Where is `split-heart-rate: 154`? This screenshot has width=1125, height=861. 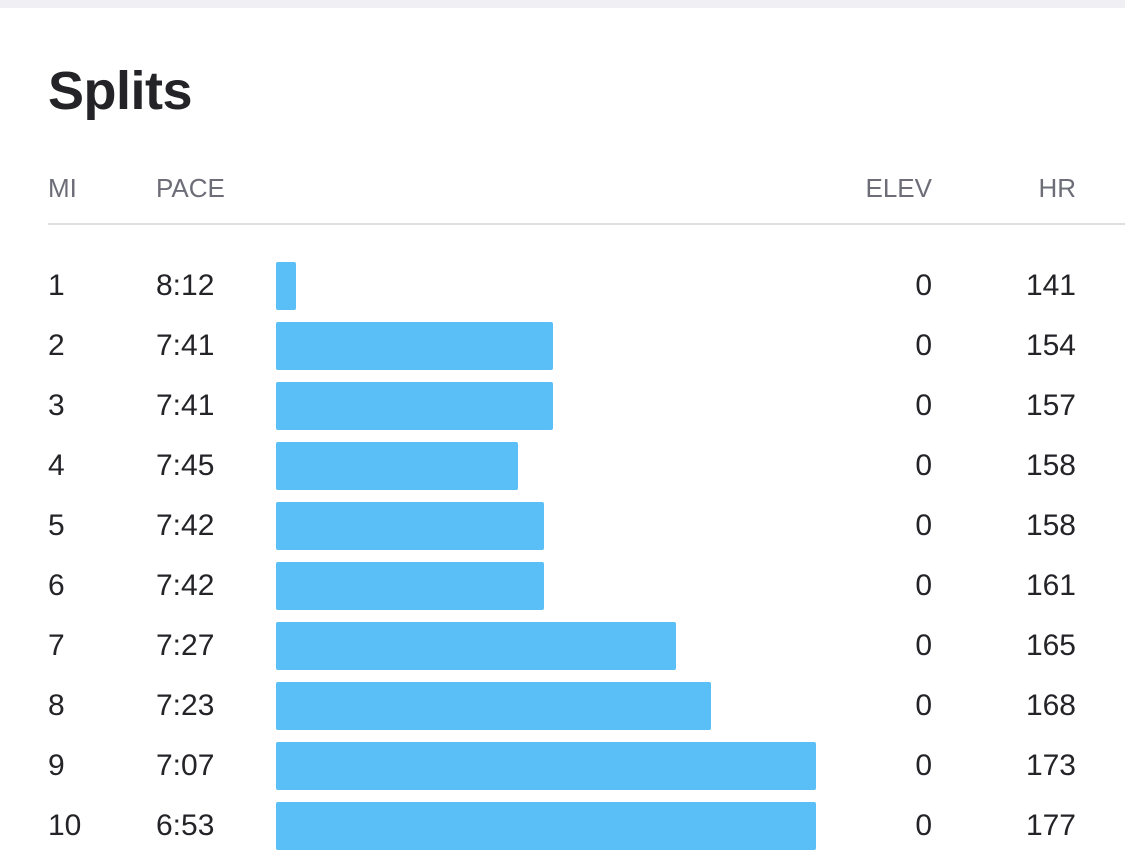
split-heart-rate: 154 is located at coordinates (1050, 345).